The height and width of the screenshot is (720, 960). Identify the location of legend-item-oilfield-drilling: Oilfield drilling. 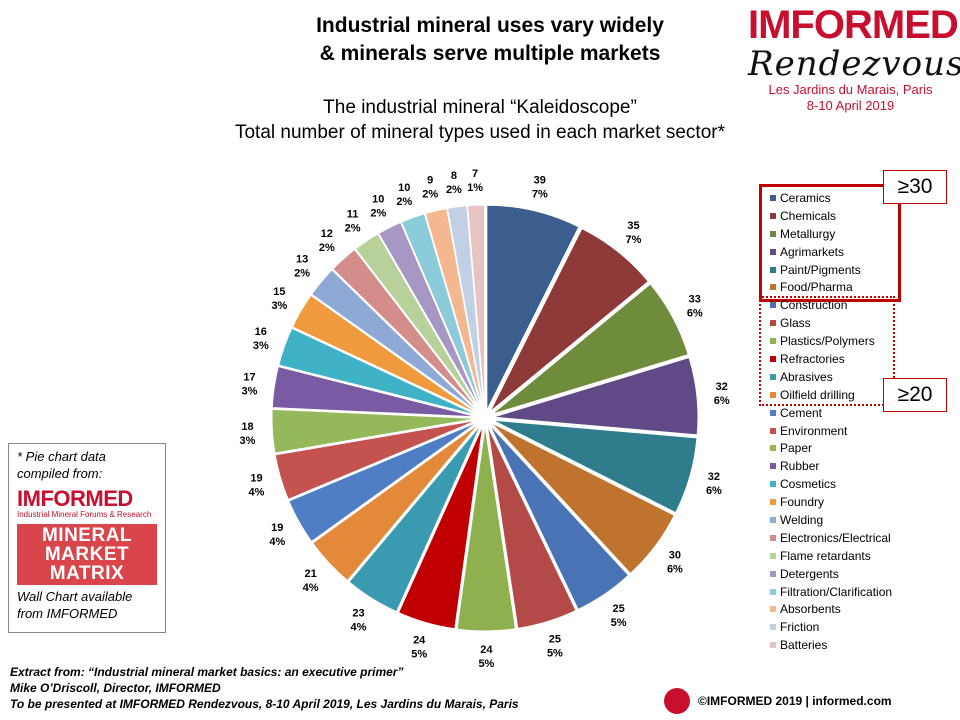
(835, 395).